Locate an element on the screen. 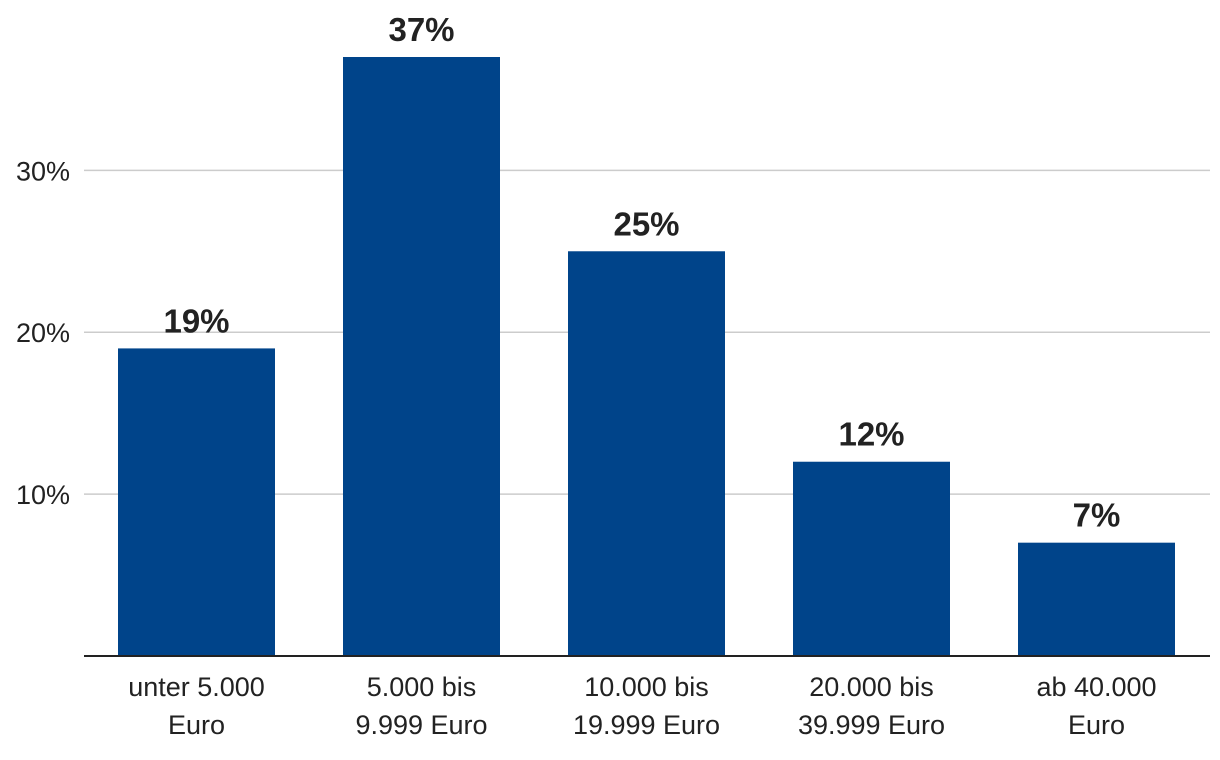  data-label: 12% is located at coordinates (871, 434).